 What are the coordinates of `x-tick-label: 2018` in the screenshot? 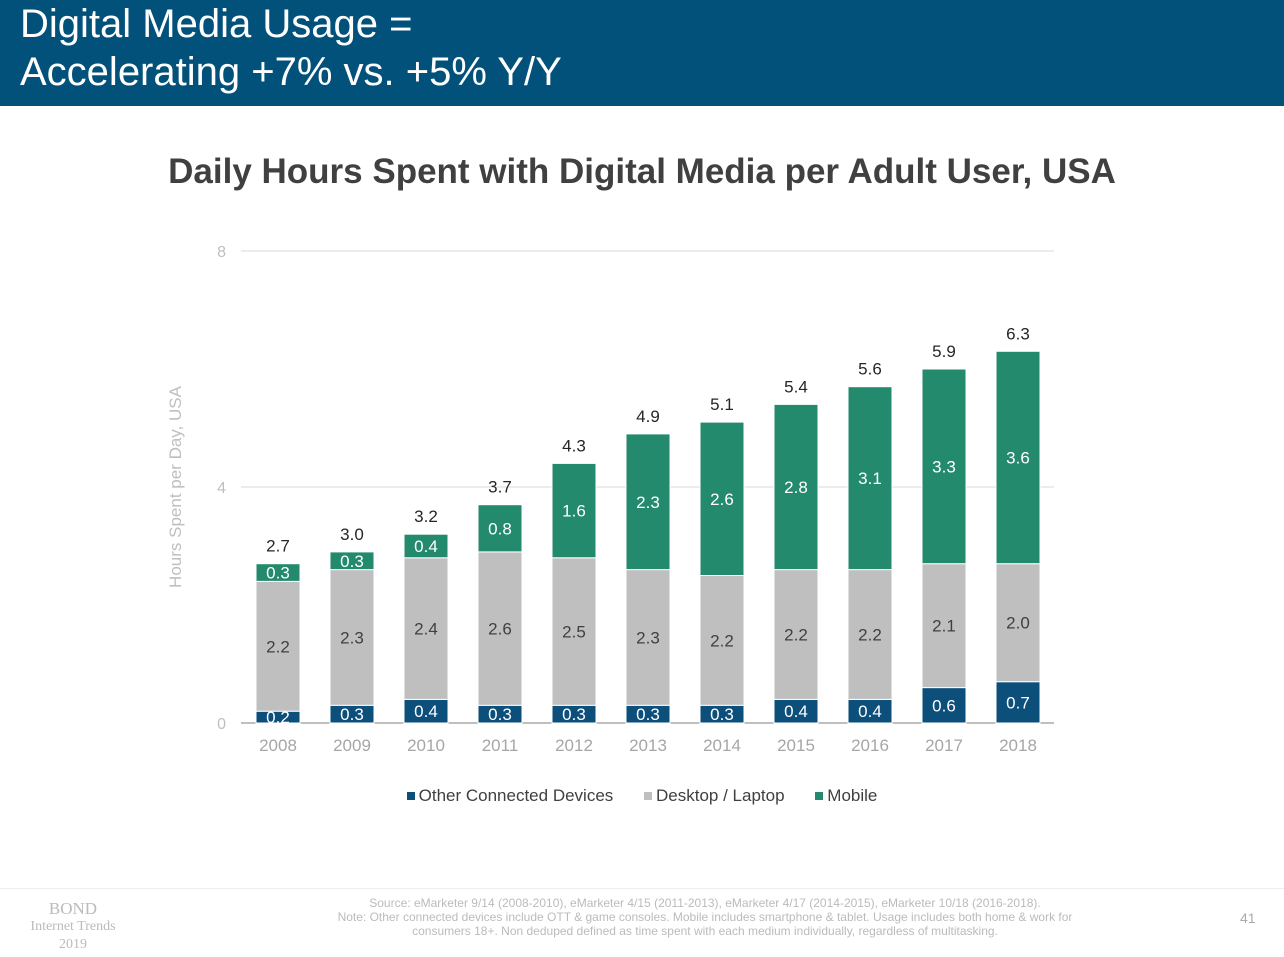 It's located at (1018, 745).